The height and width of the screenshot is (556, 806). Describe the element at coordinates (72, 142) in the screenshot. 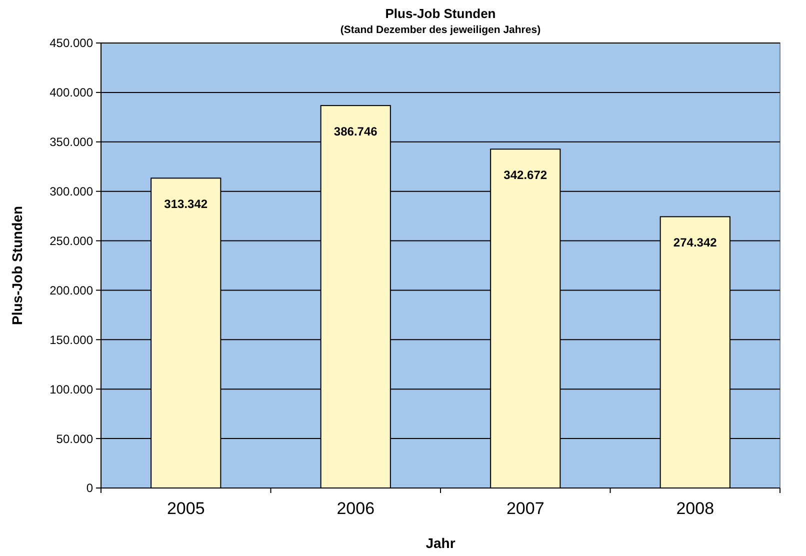

I see `y-tick-label: 350.000` at that location.